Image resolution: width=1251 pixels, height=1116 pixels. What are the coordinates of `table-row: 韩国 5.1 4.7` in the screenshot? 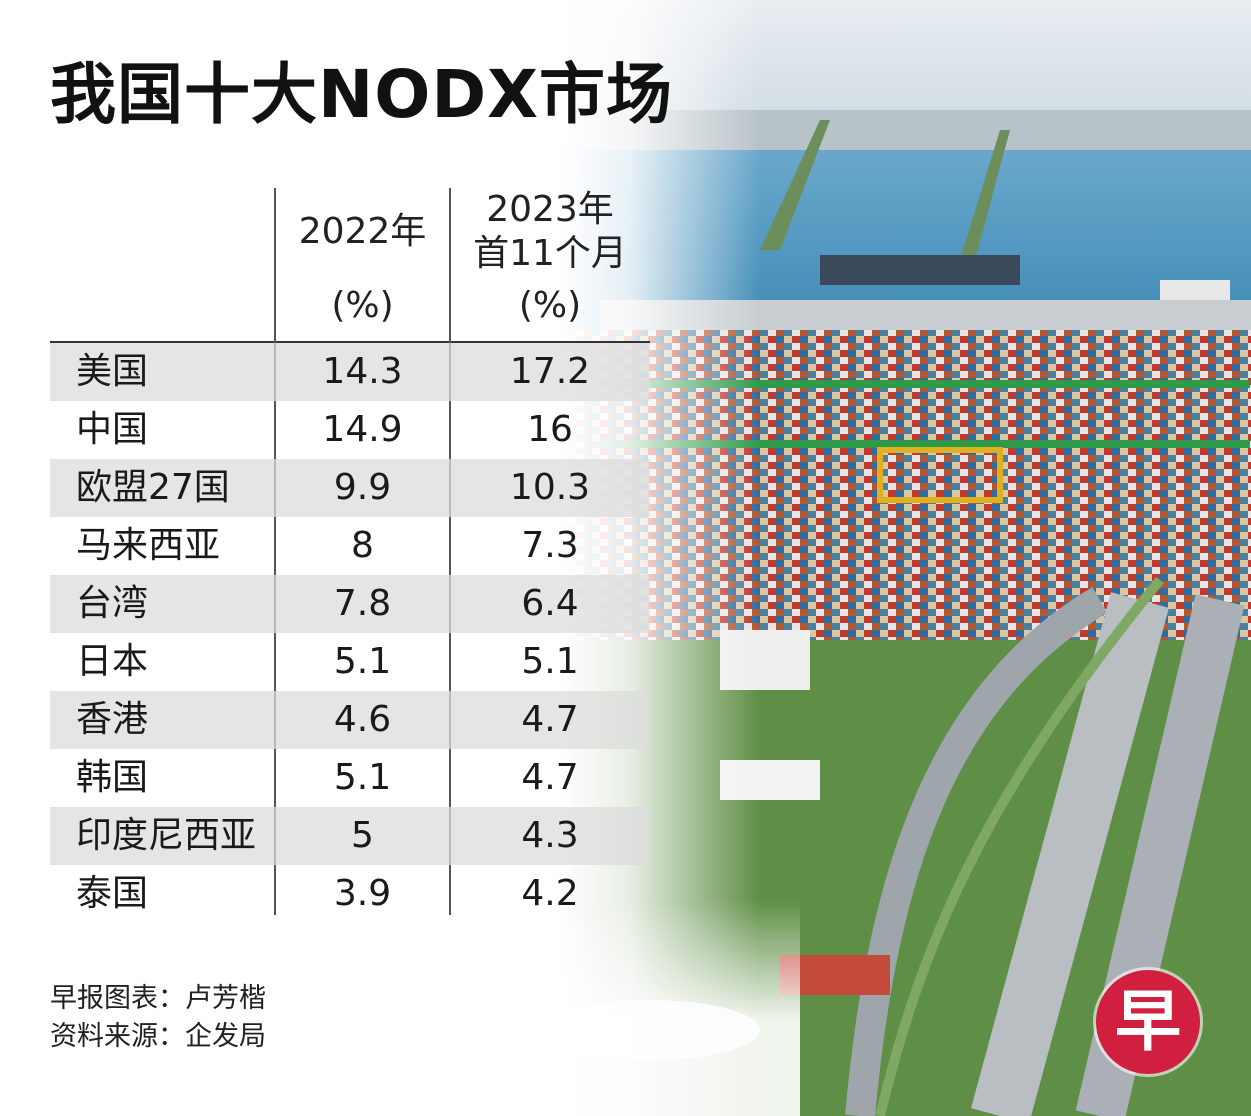 It's located at (350, 778).